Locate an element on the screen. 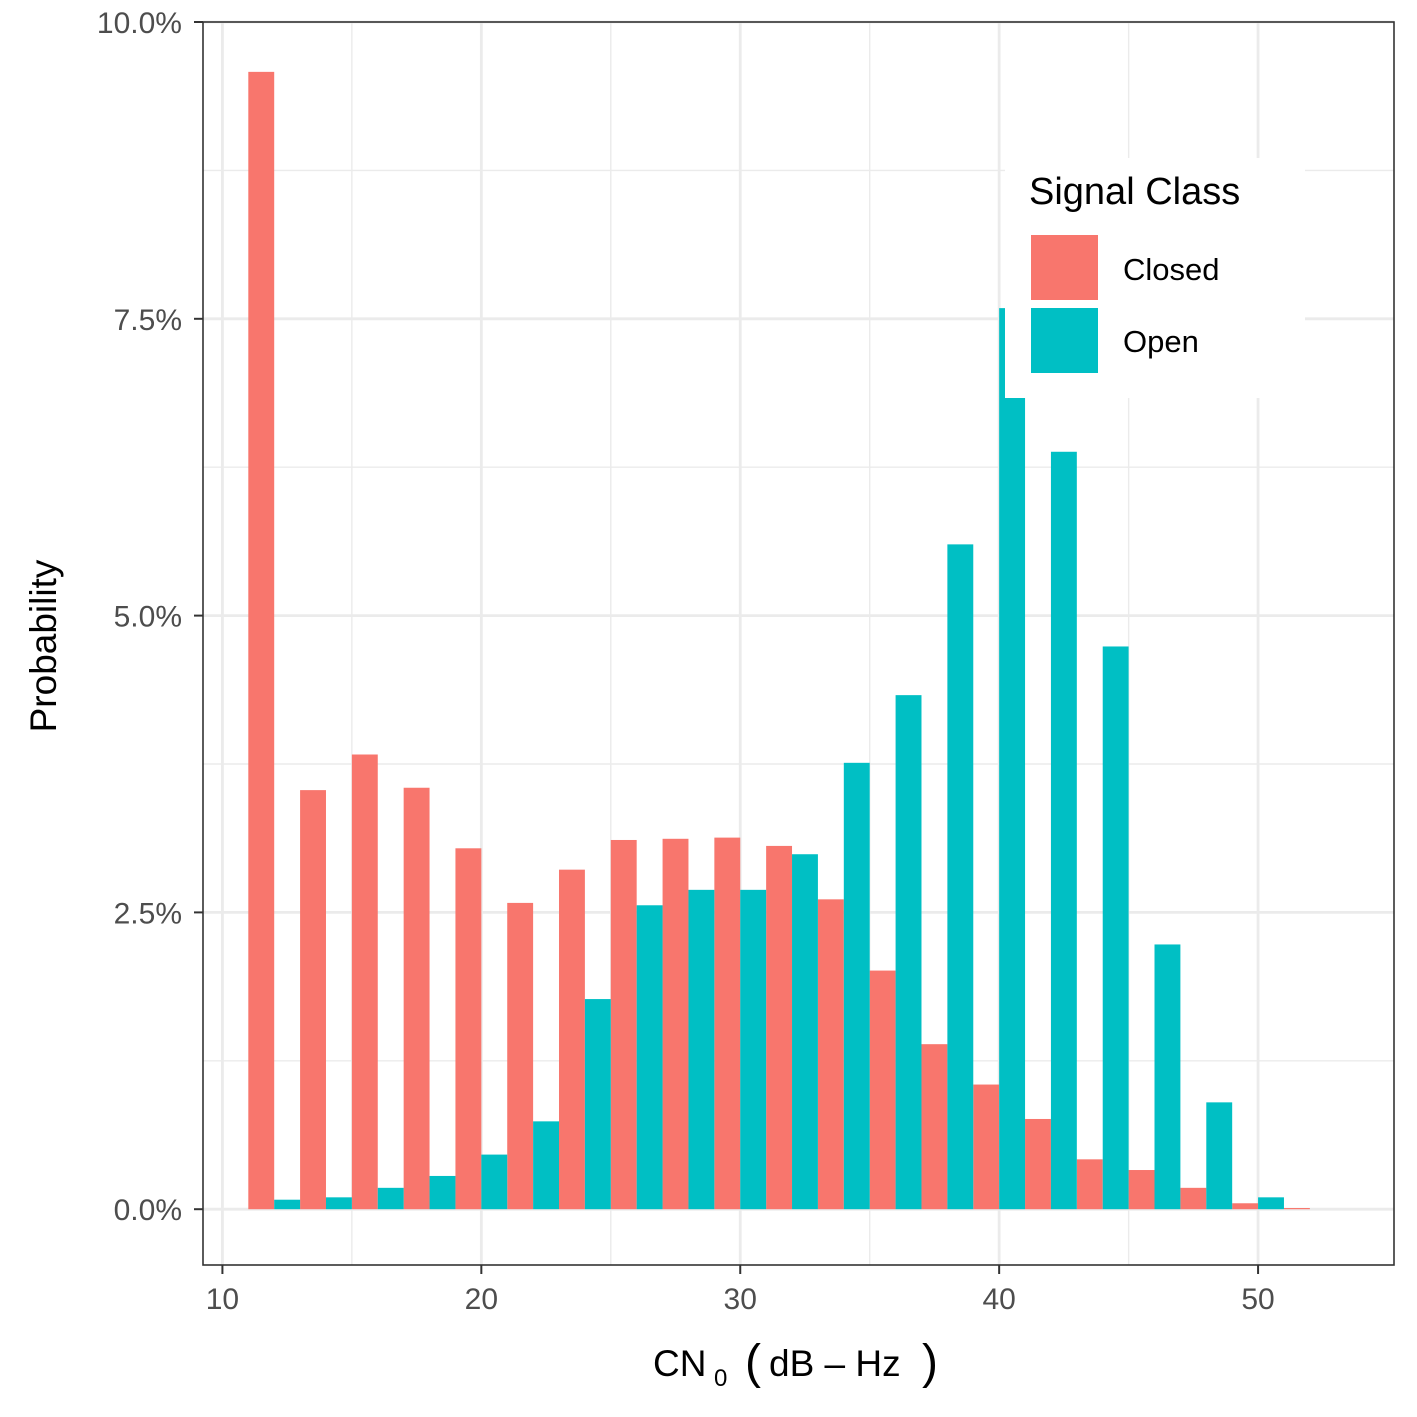 The image size is (1417, 1417). x-axis-label-open-paren: ( is located at coordinates (753, 1362).